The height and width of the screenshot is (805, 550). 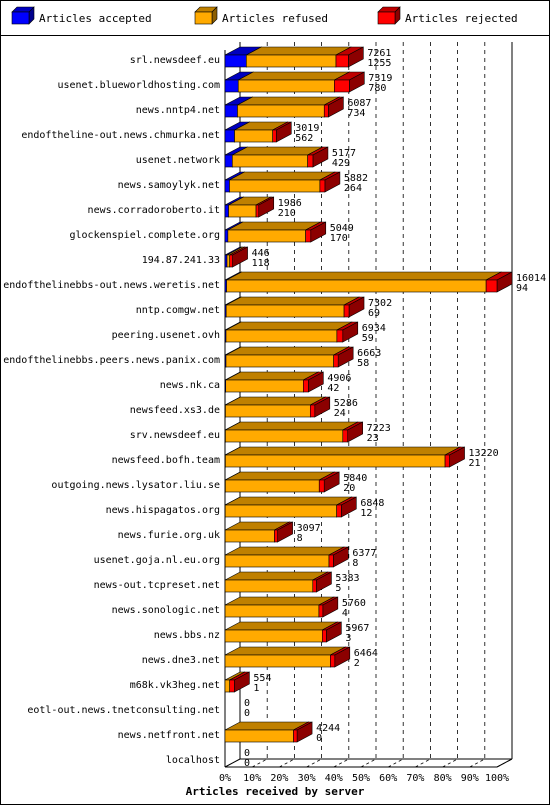 What do you see at coordinates (275, 791) in the screenshot?
I see `x-axis-title: Articles received by server` at bounding box center [275, 791].